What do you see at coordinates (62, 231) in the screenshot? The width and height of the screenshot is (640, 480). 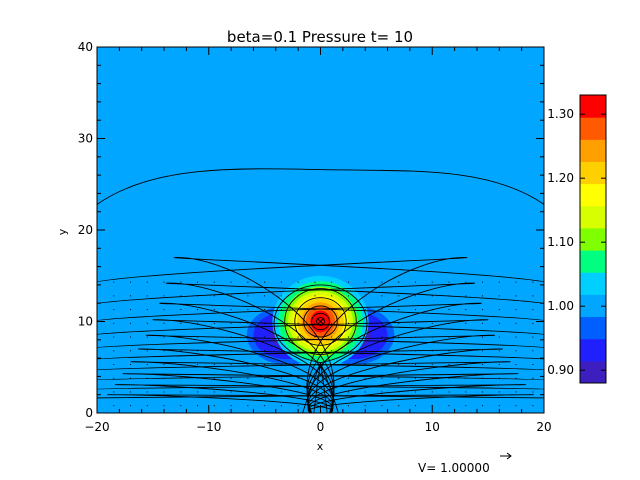 I see `y-axis-label: y` at bounding box center [62, 231].